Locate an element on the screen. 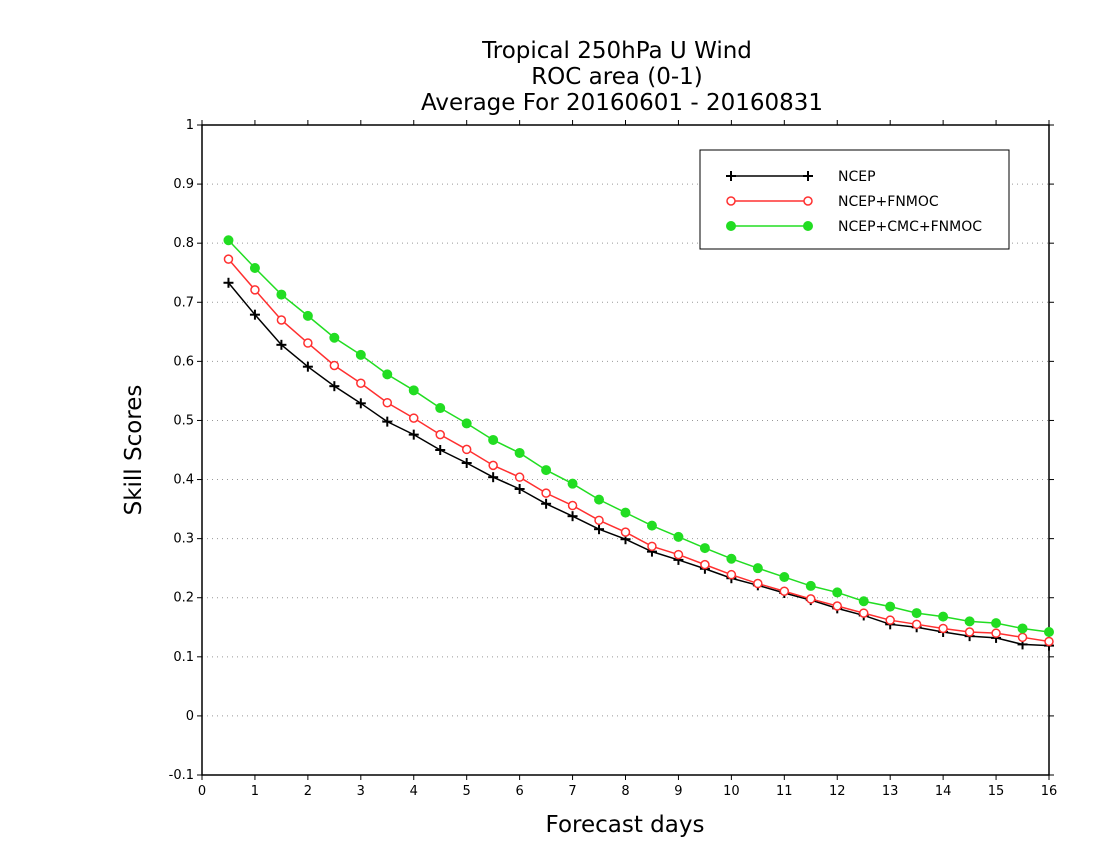  x-tick-label: 12 is located at coordinates (837, 791).